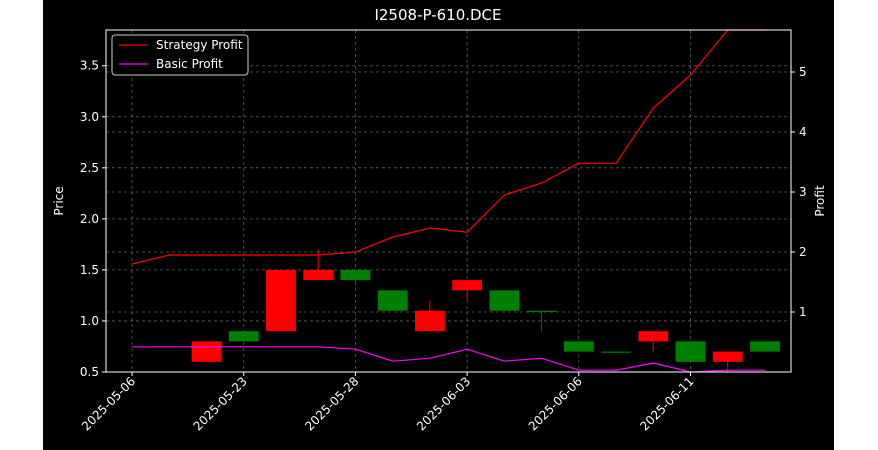 The width and height of the screenshot is (878, 450). What do you see at coordinates (803, 312) in the screenshot?
I see `y-tick-label-right: 1` at bounding box center [803, 312].